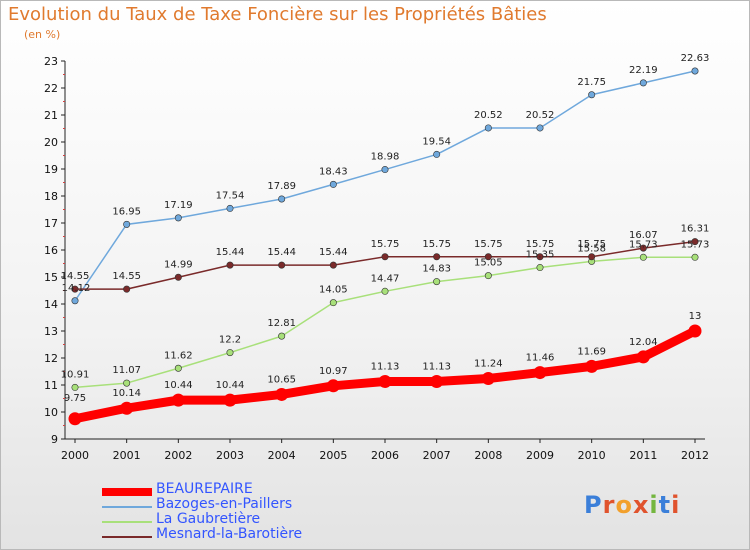 The width and height of the screenshot is (750, 550). Describe the element at coordinates (333, 171) in the screenshot. I see `data-label: 18.43` at that location.